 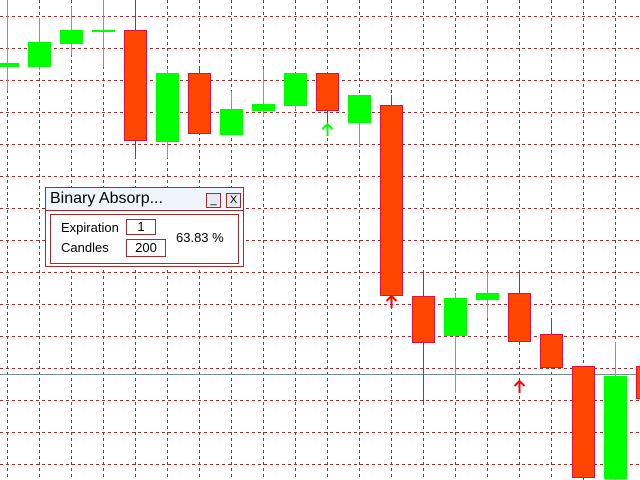 I want to click on candles-input: 200, so click(x=146, y=248).